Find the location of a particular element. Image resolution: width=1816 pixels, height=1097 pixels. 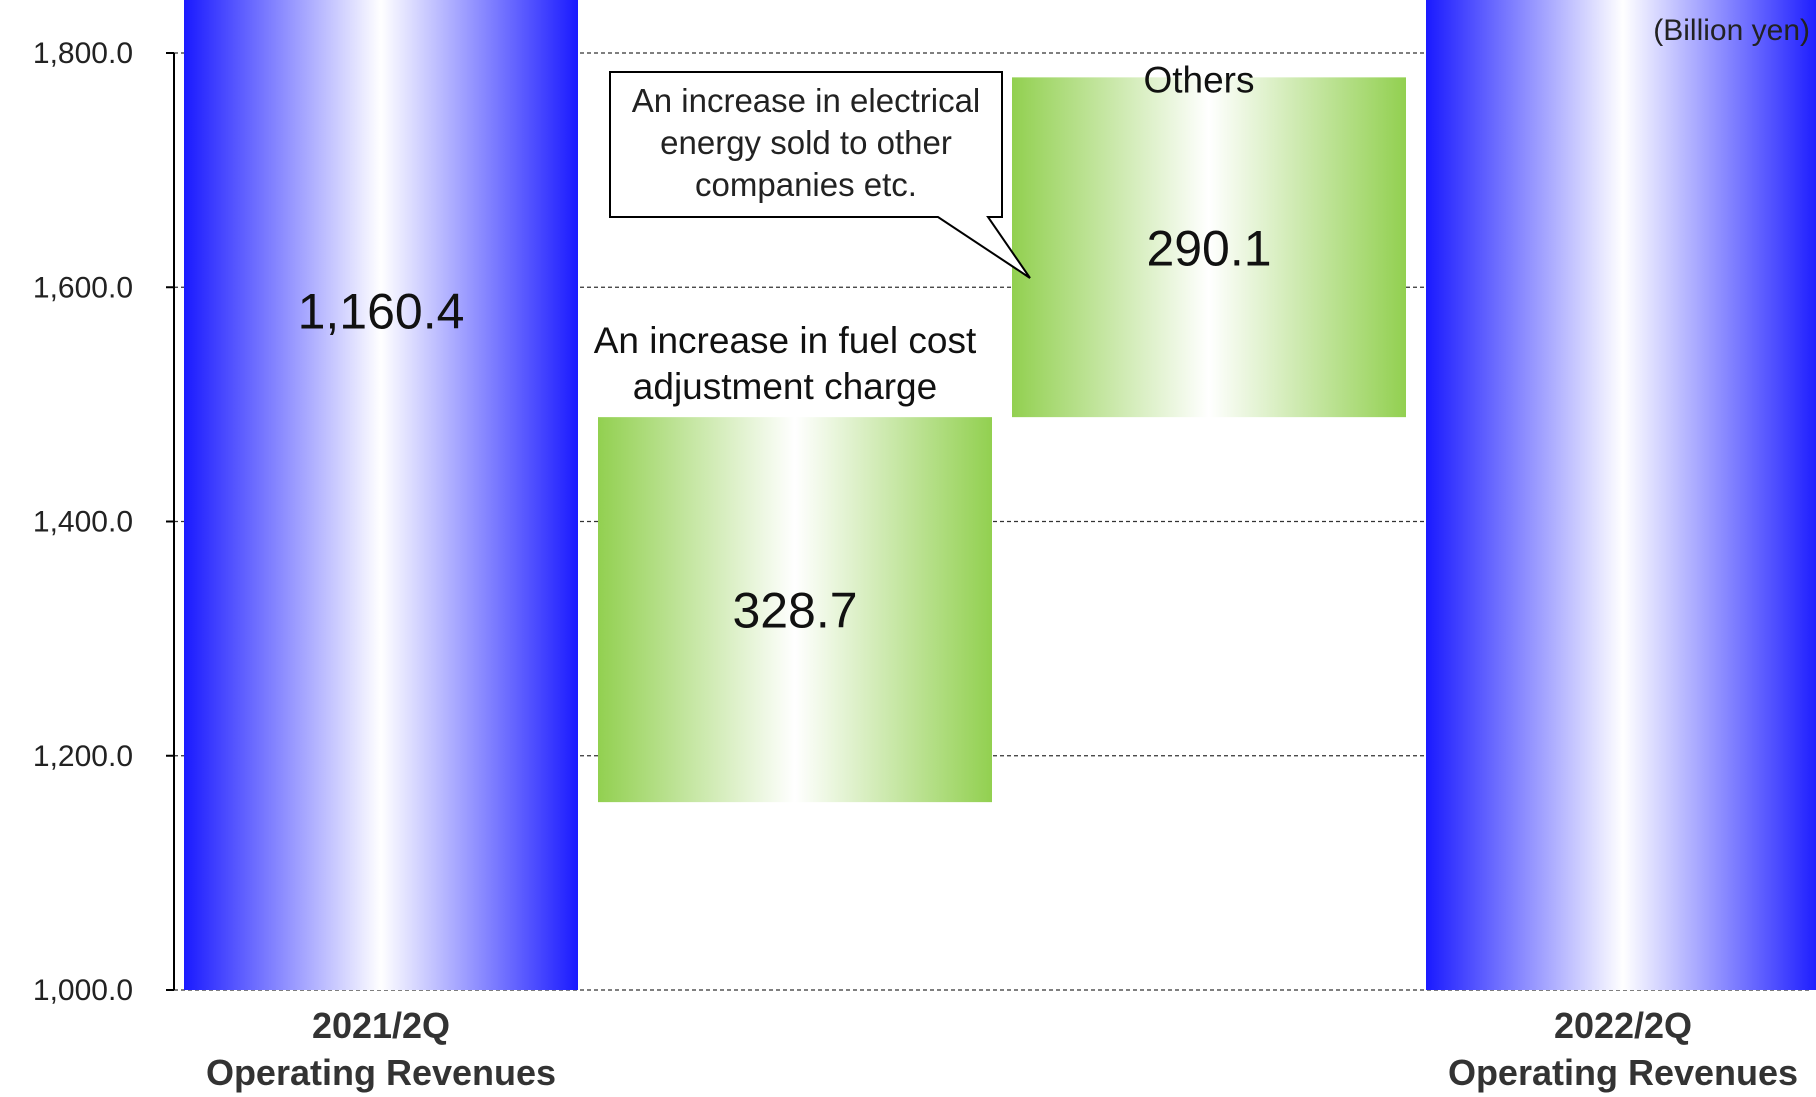

bar-value-label: 328.7 is located at coordinates (794, 611).